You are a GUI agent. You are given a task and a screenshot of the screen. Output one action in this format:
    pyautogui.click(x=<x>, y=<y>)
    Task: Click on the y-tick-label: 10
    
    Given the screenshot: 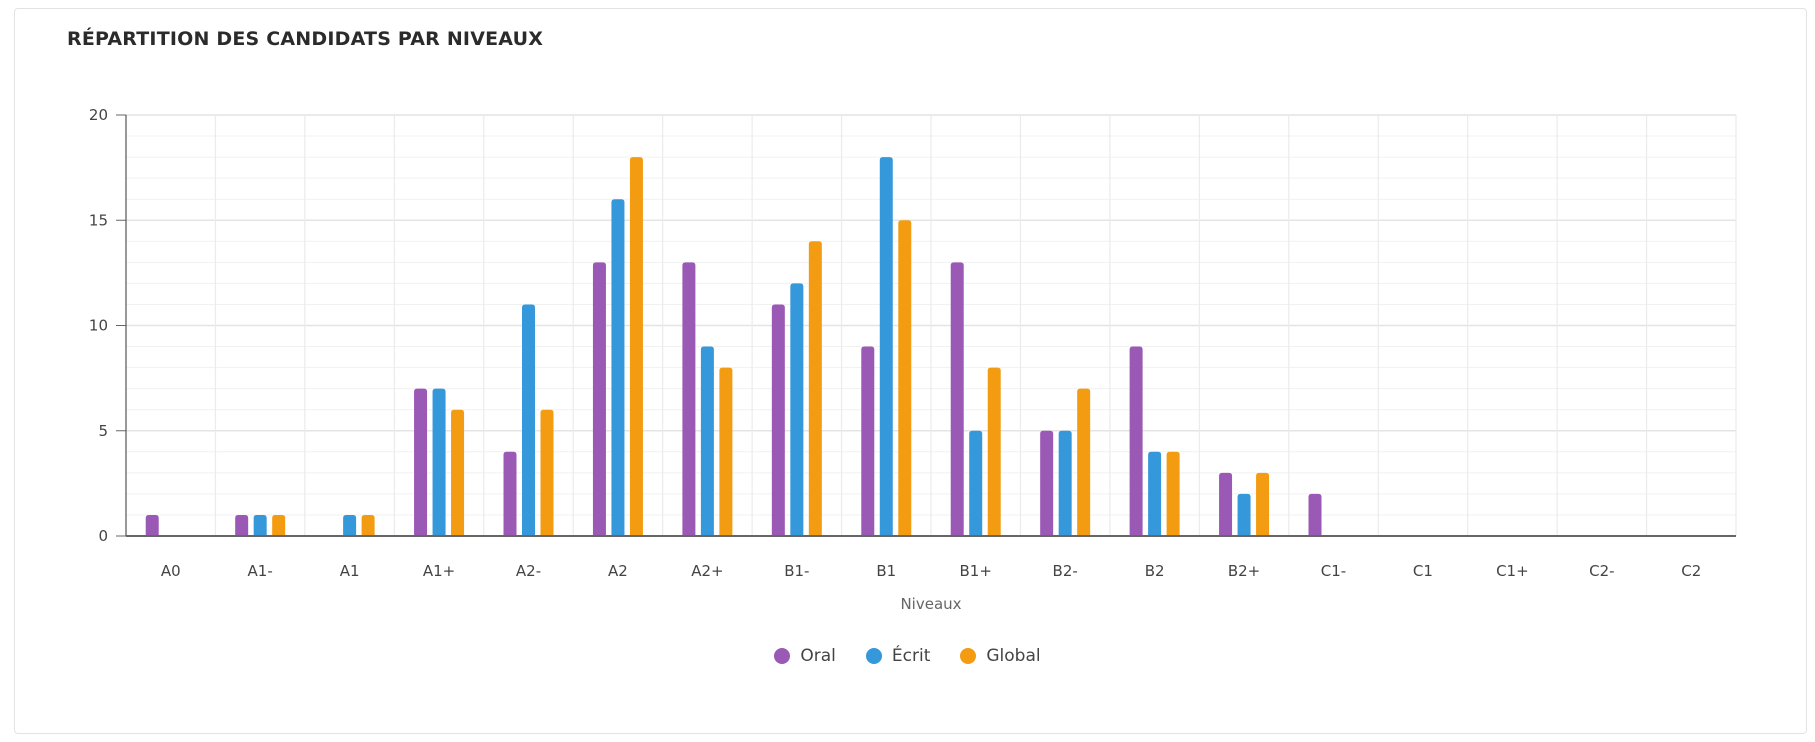 What is the action you would take?
    pyautogui.click(x=98, y=326)
    